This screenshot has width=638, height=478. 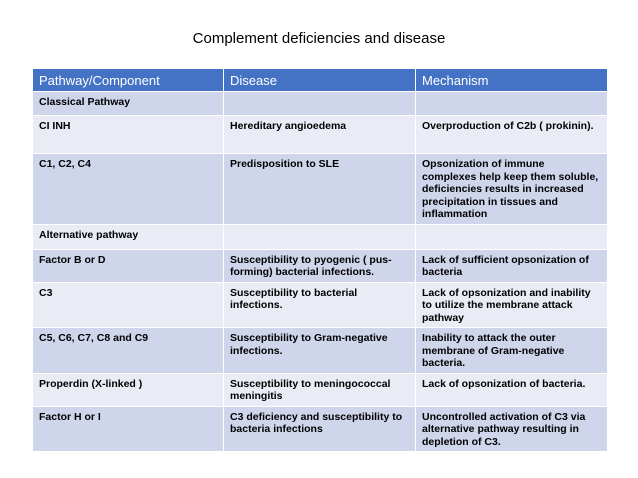 What do you see at coordinates (511, 134) in the screenshot?
I see `cell-mechanism: Overproduction of C2b ( prokinin).` at bounding box center [511, 134].